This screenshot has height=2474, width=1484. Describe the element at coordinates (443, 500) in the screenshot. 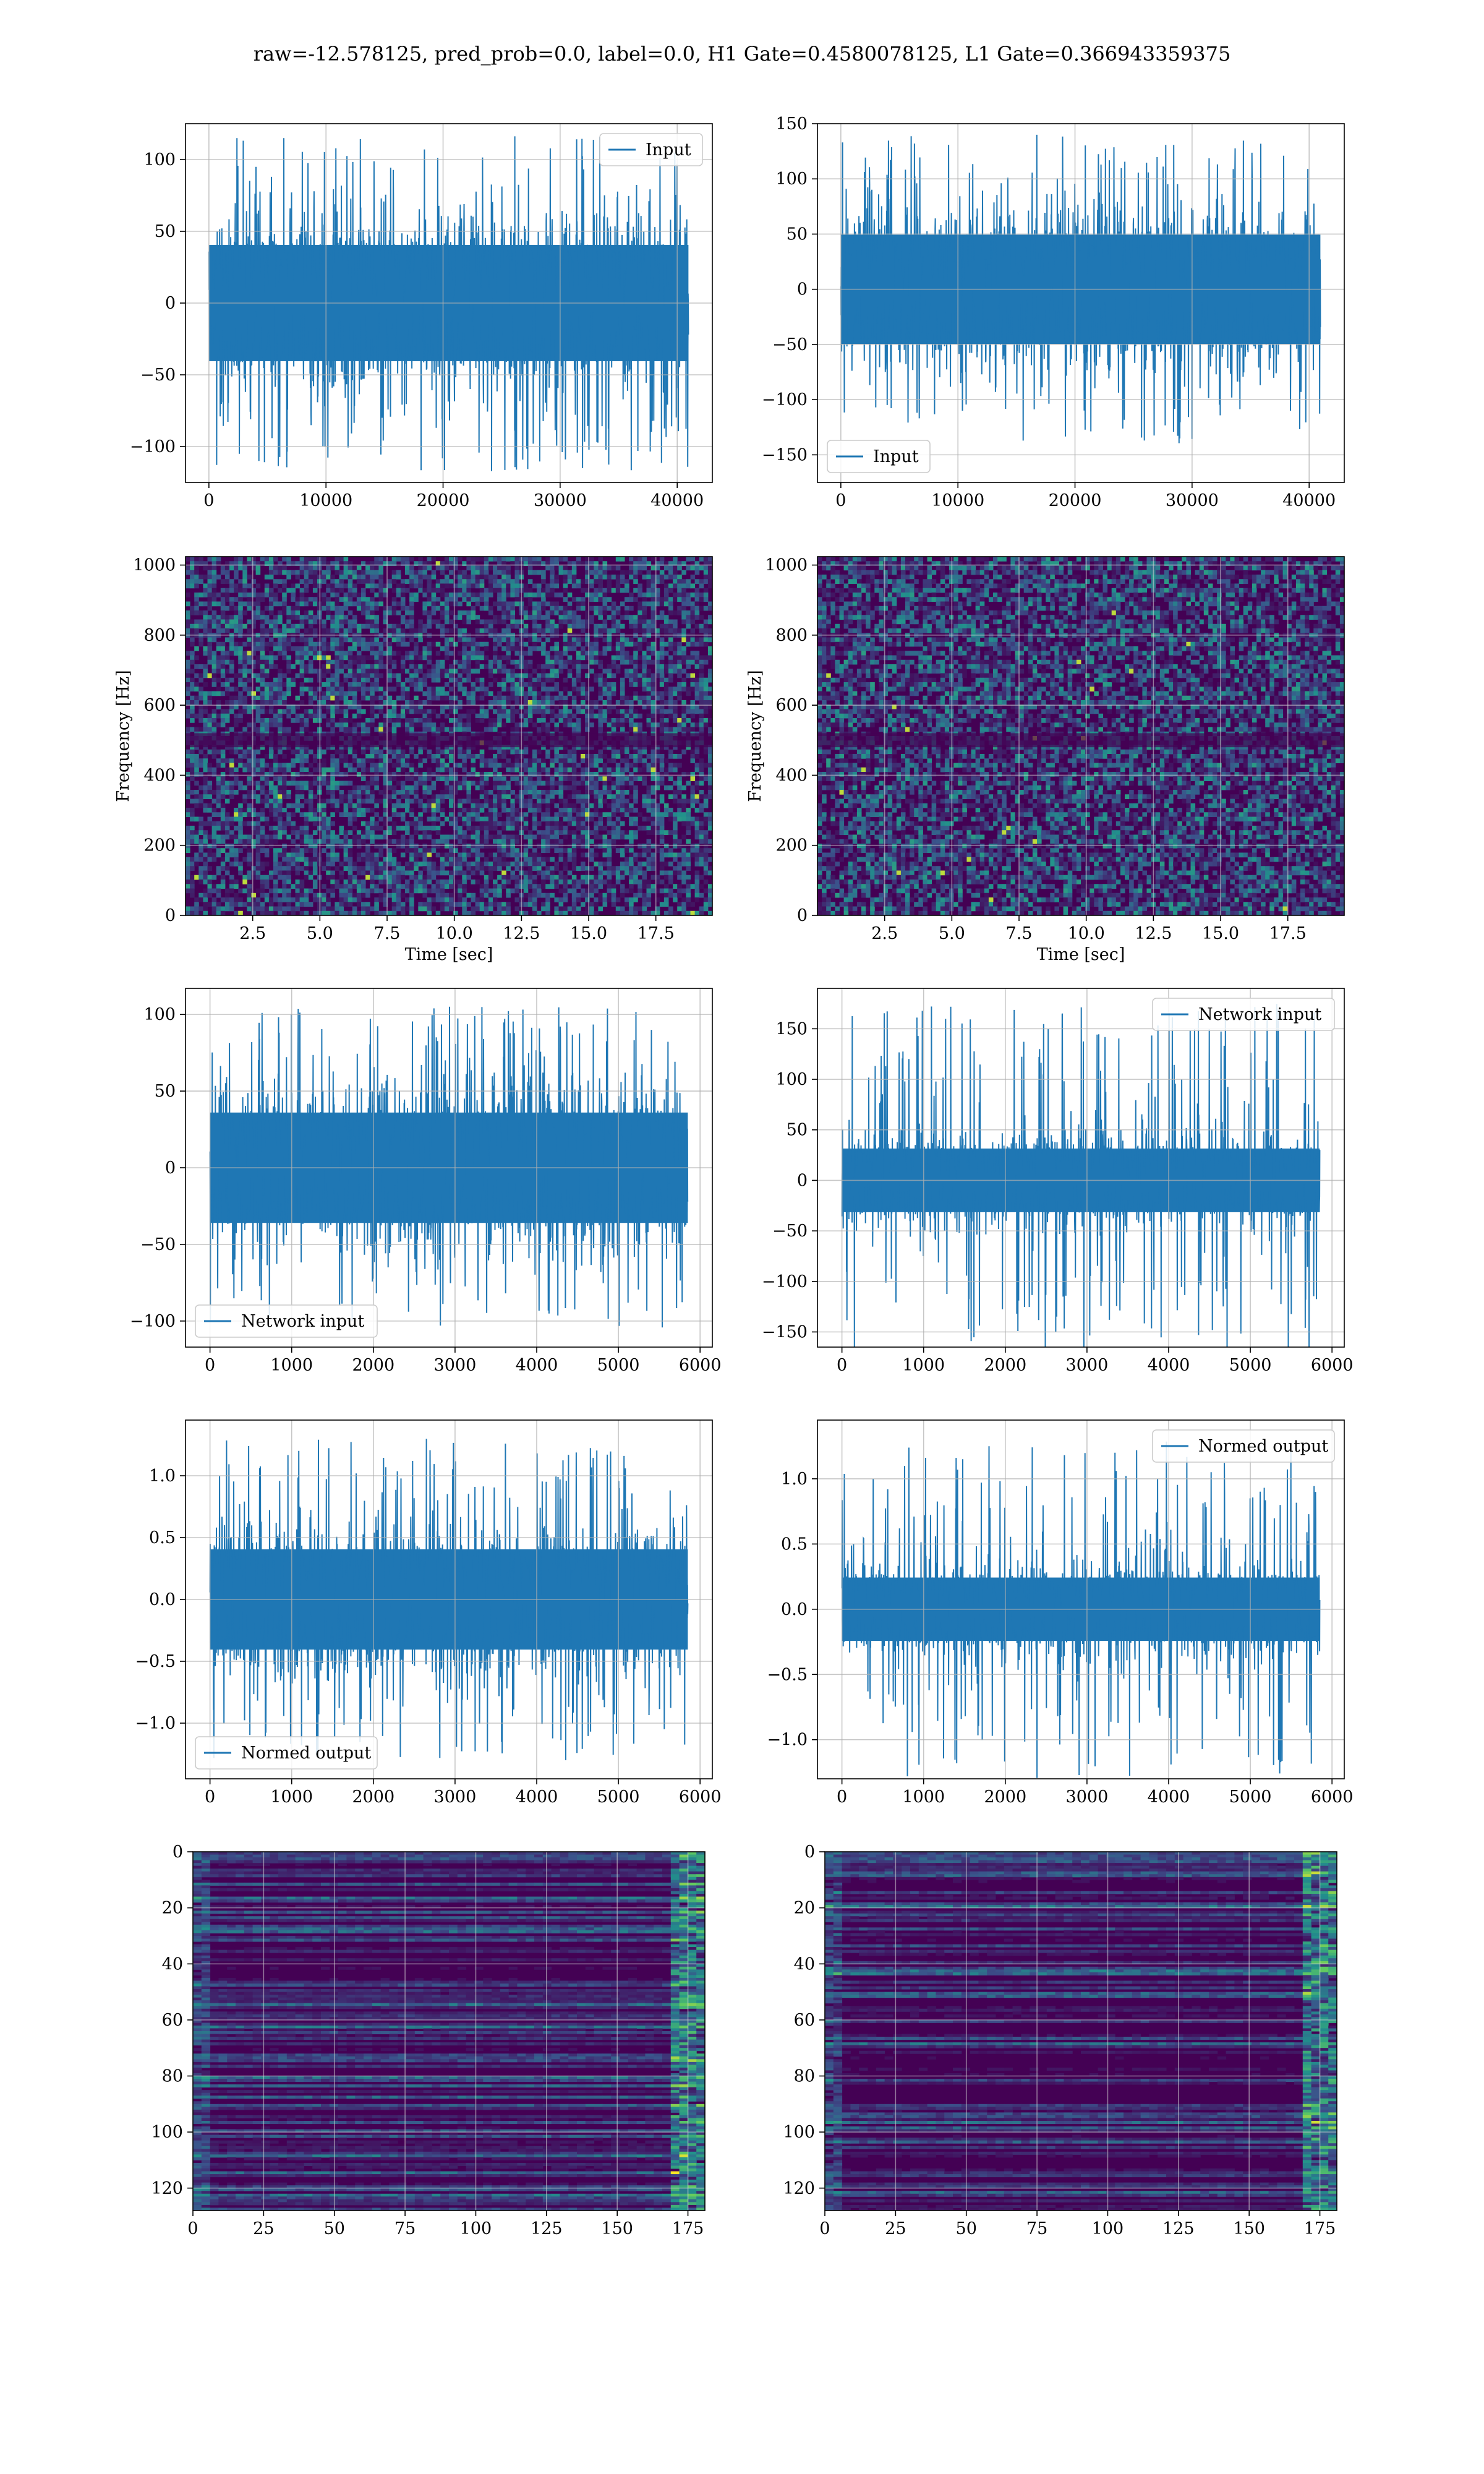

I see `x-tick-label: 20000` at that location.